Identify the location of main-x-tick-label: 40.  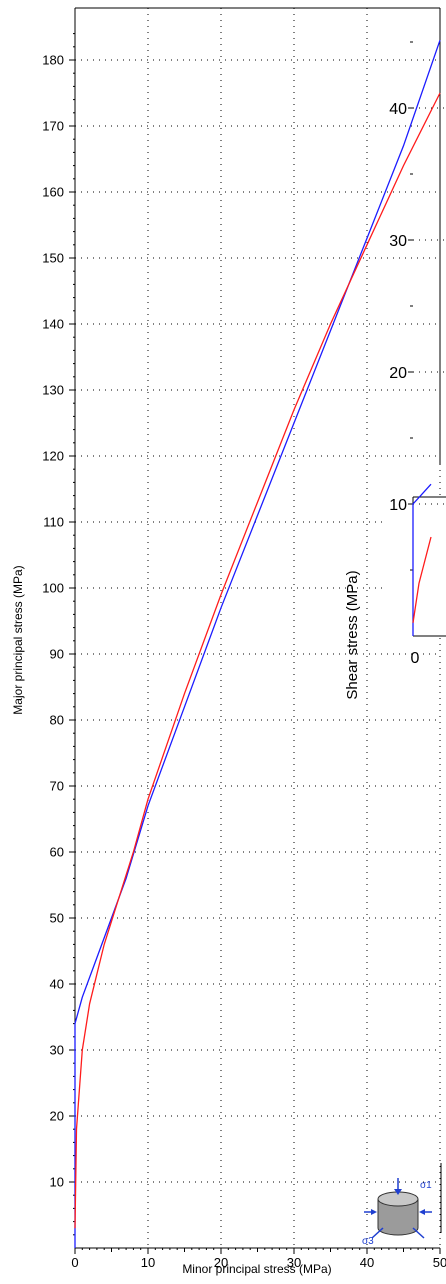
(367, 1262).